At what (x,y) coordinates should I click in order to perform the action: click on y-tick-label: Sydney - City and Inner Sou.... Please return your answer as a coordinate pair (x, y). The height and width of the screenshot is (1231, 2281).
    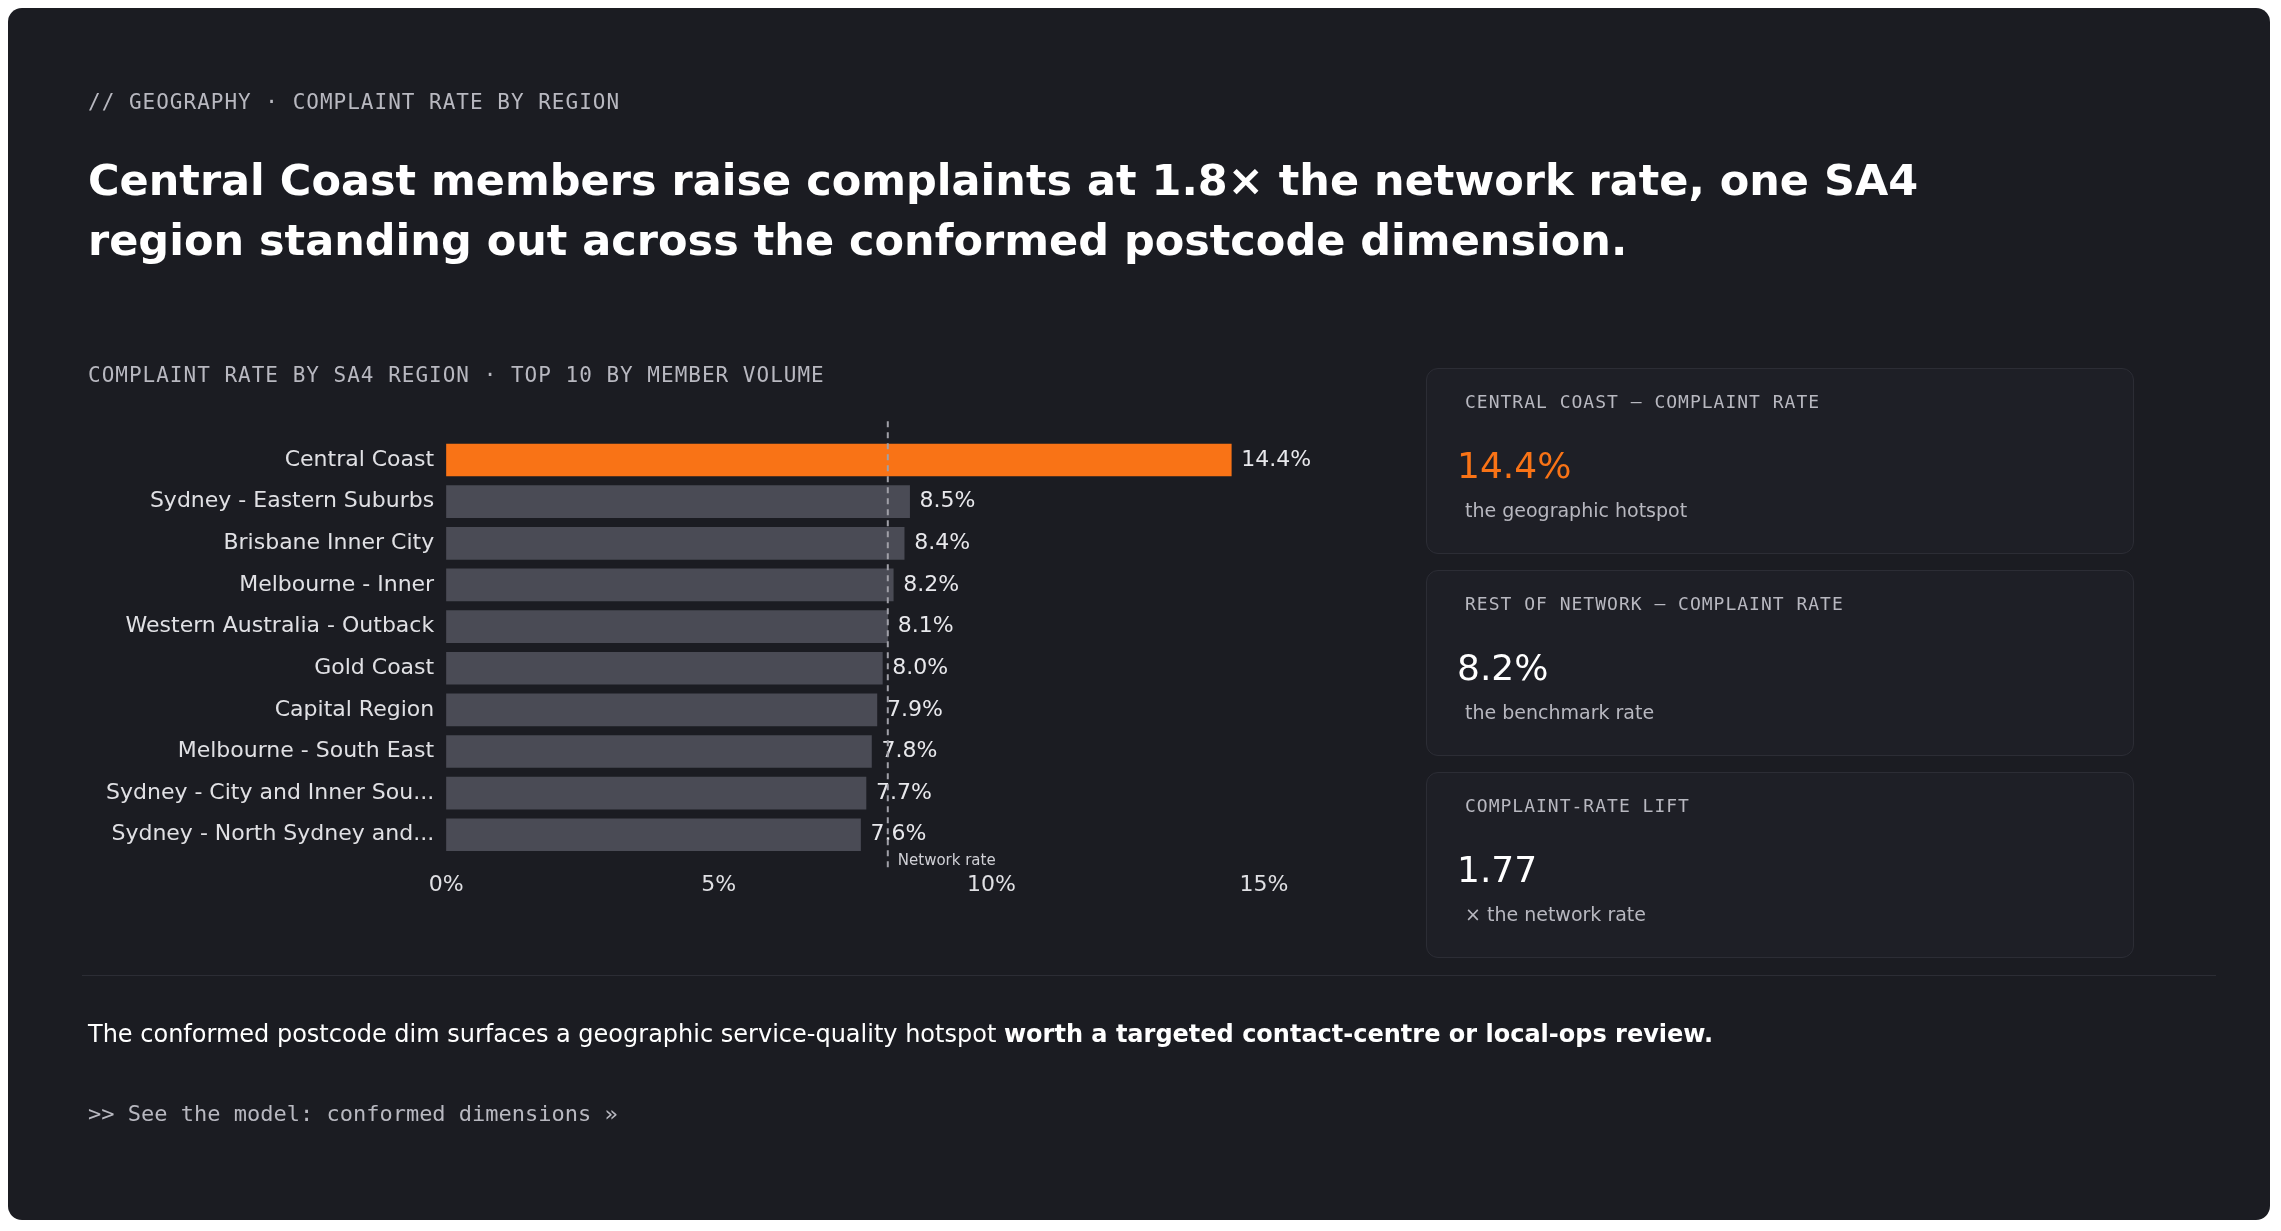
    Looking at the image, I should click on (270, 791).